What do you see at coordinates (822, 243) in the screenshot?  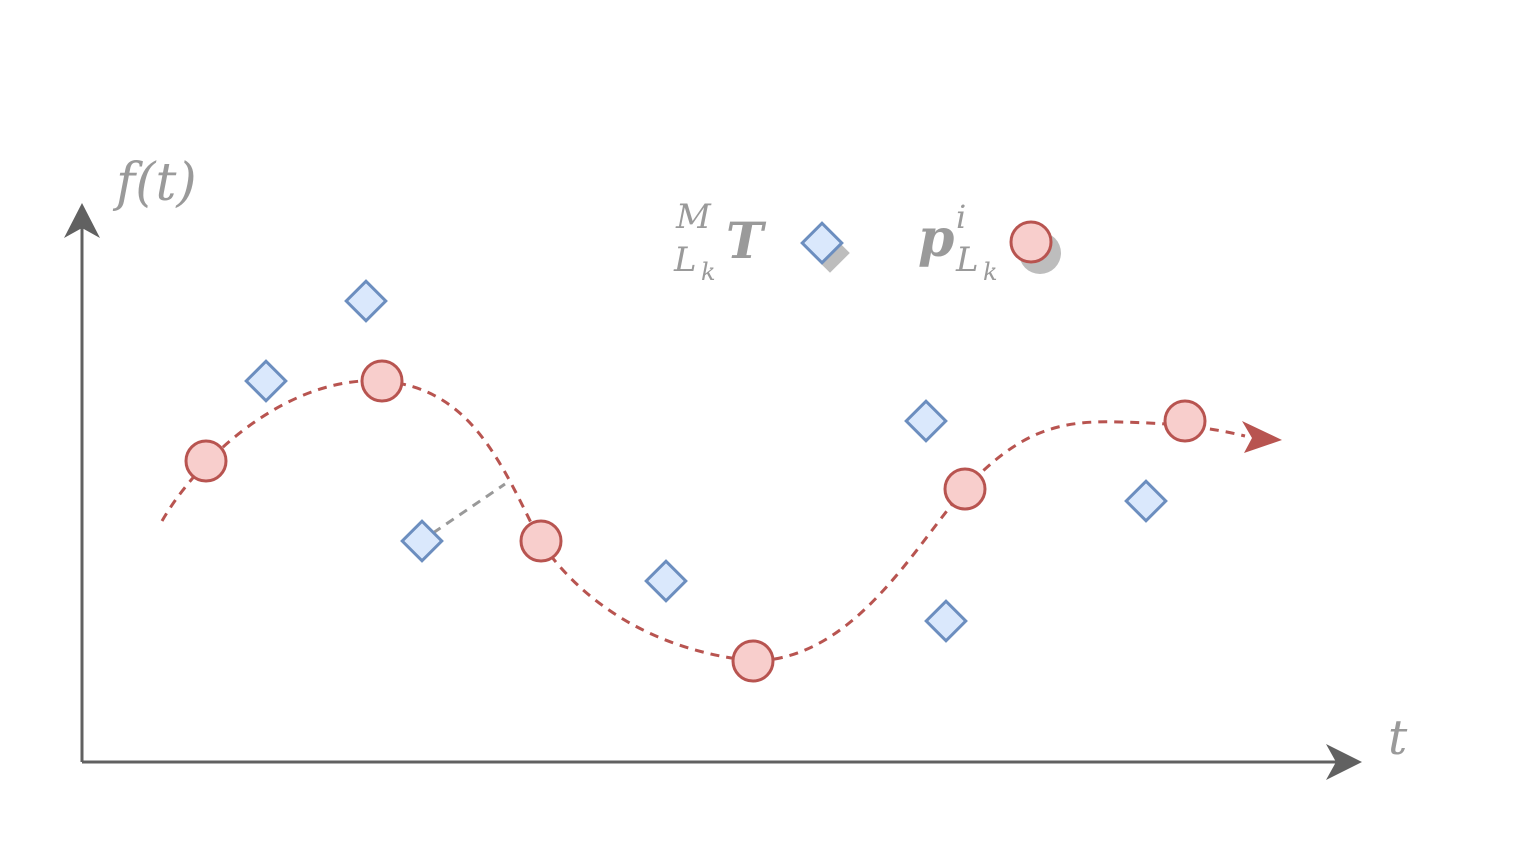 I see `legend-diamond-icon` at bounding box center [822, 243].